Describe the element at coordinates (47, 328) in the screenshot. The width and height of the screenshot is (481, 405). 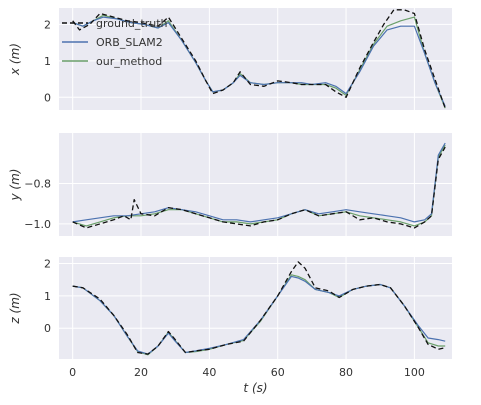
I see `panel-3-ytick-label: 0` at that location.